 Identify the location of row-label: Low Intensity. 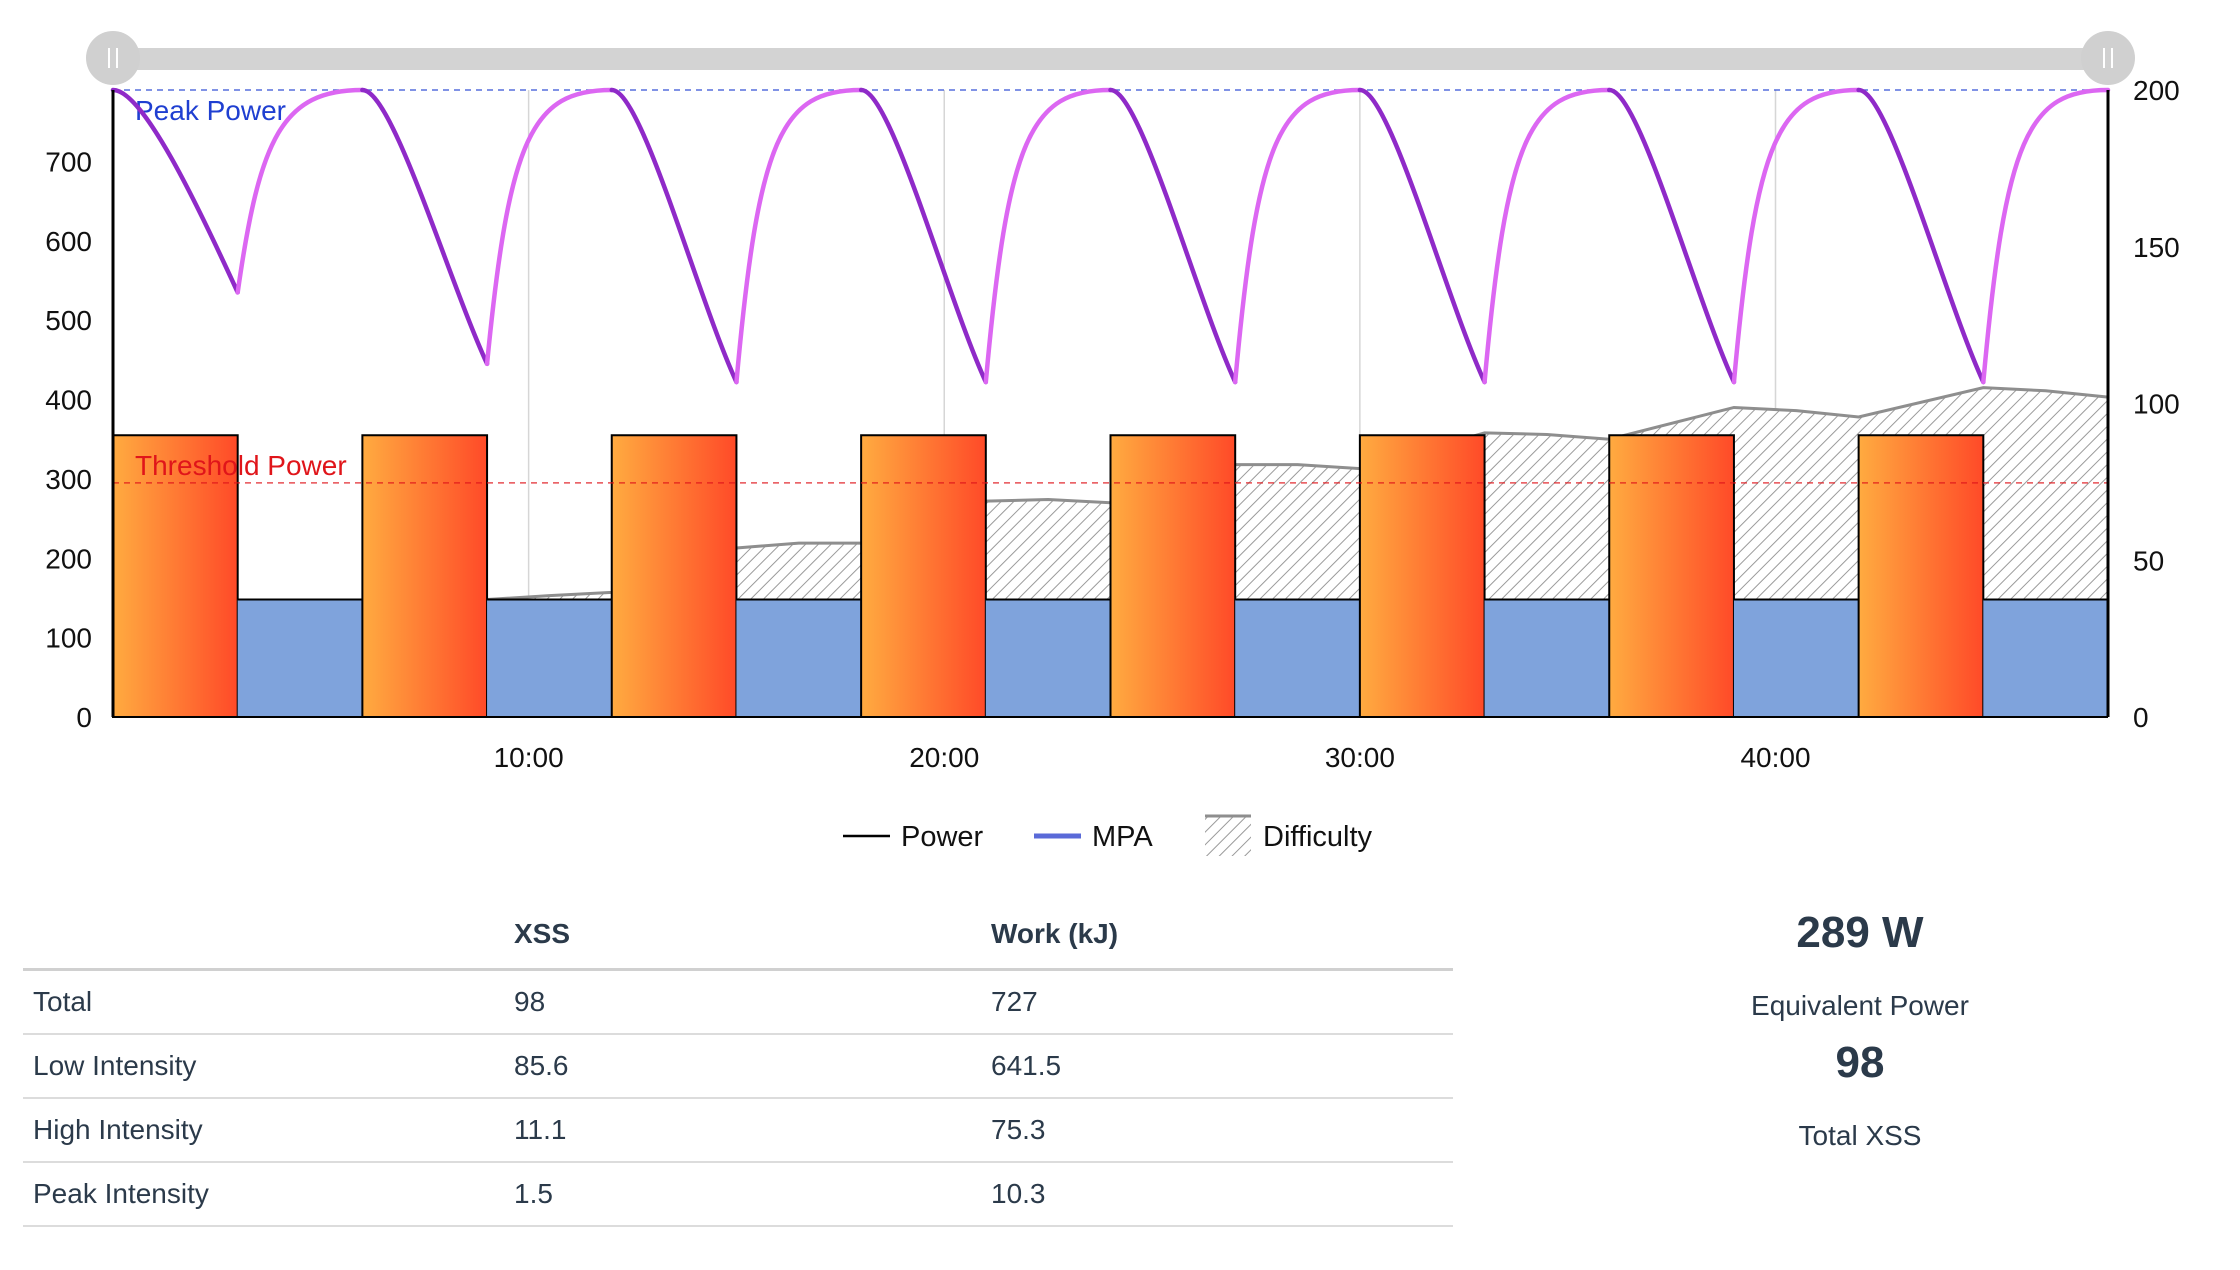
(268, 1066).